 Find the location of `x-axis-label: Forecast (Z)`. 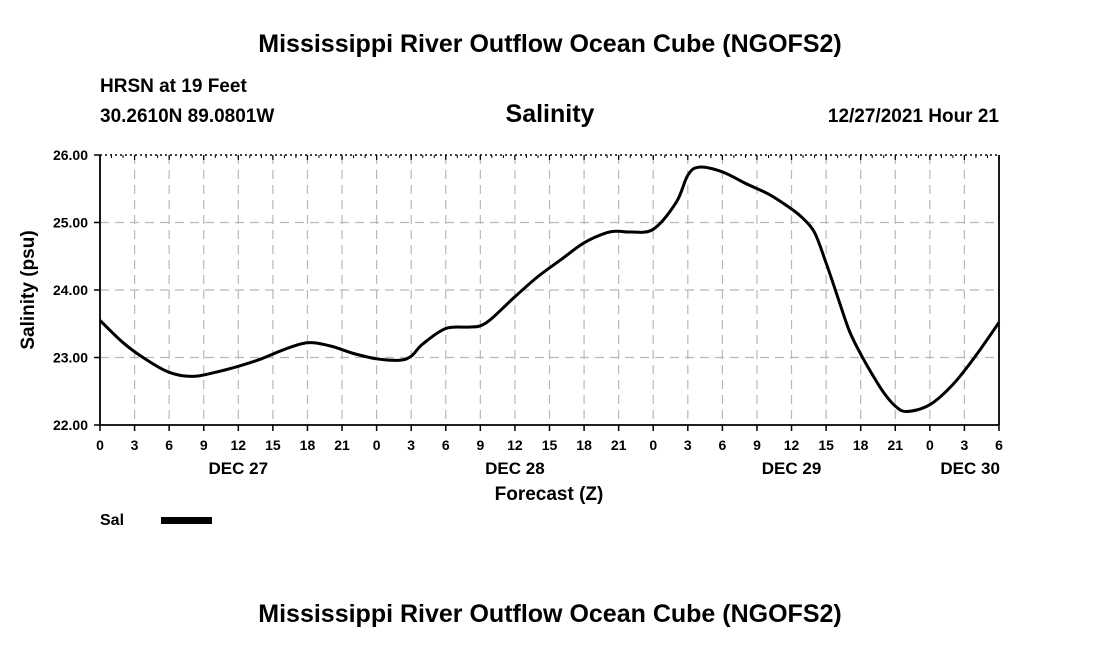

x-axis-label: Forecast (Z) is located at coordinates (549, 494).